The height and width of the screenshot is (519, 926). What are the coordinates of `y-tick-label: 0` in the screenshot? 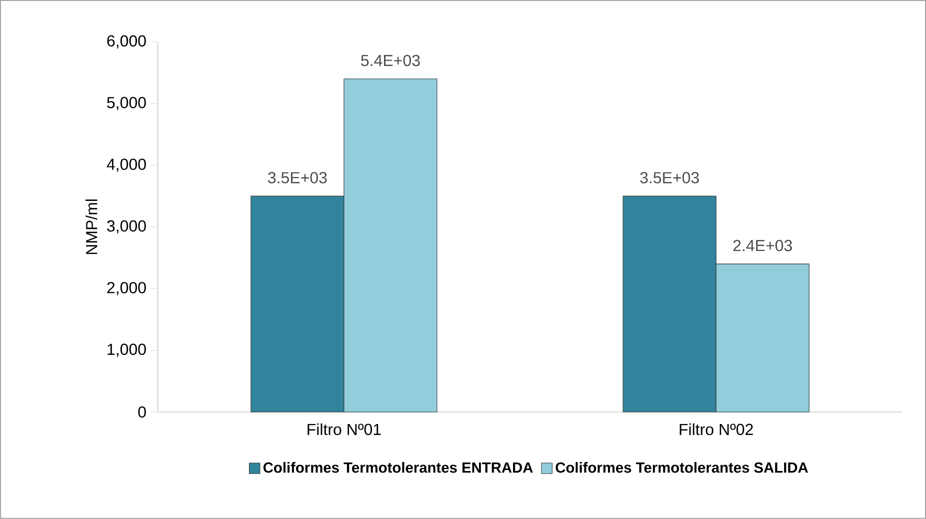 It's located at (142, 412).